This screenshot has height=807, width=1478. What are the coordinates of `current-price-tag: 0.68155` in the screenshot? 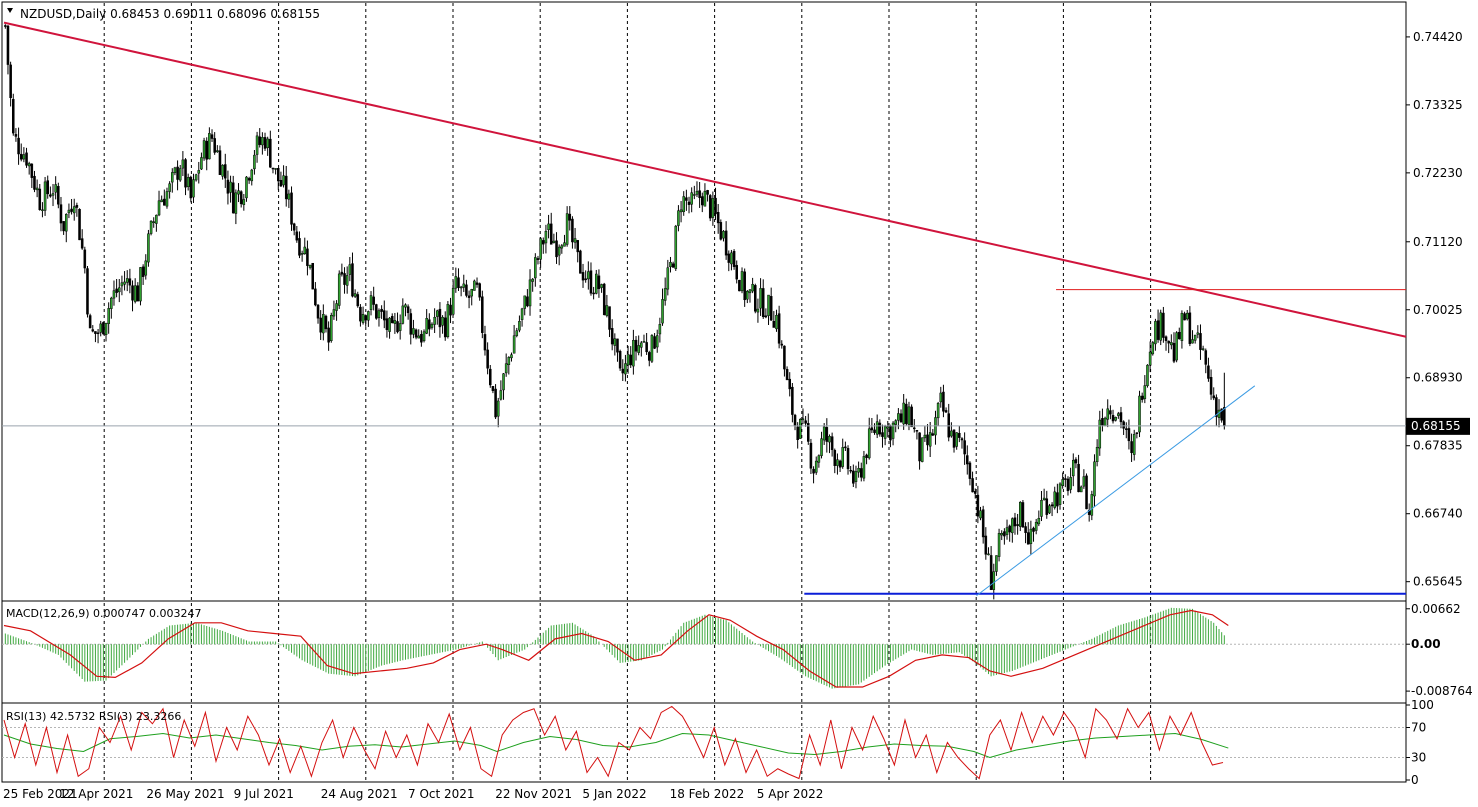 It's located at (1438, 426).